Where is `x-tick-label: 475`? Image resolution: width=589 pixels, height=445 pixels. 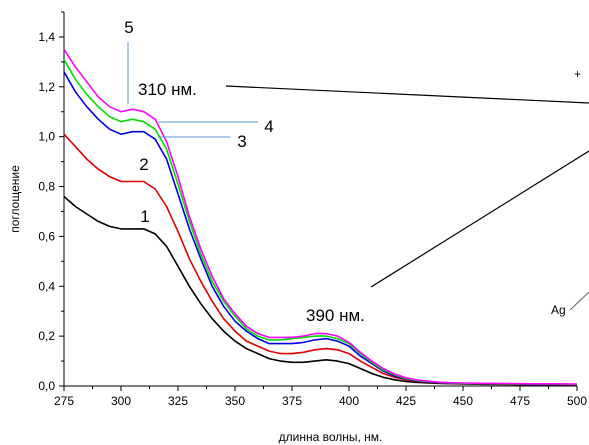
x-tick-label: 475 is located at coordinates (520, 401).